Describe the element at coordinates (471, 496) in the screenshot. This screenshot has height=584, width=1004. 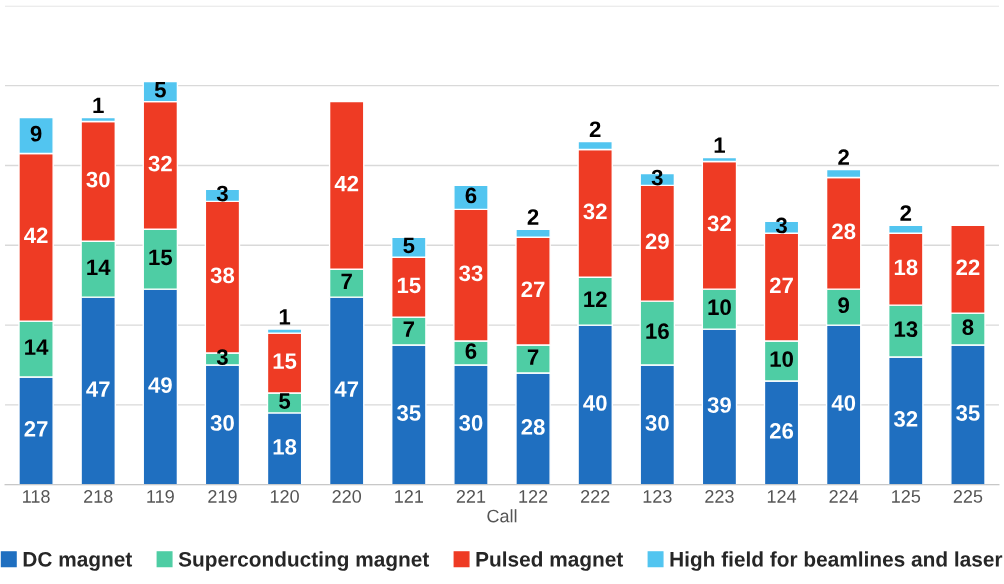
I see `x-tick-label: 221` at that location.